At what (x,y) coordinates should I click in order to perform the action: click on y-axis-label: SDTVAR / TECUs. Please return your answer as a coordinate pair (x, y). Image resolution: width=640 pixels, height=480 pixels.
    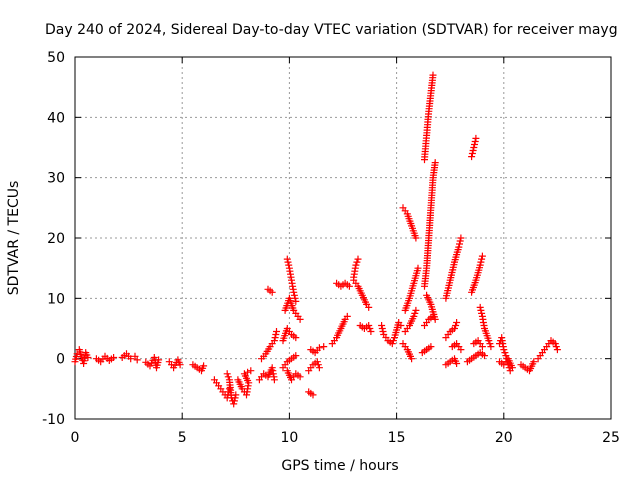
    Looking at the image, I should click on (14, 238).